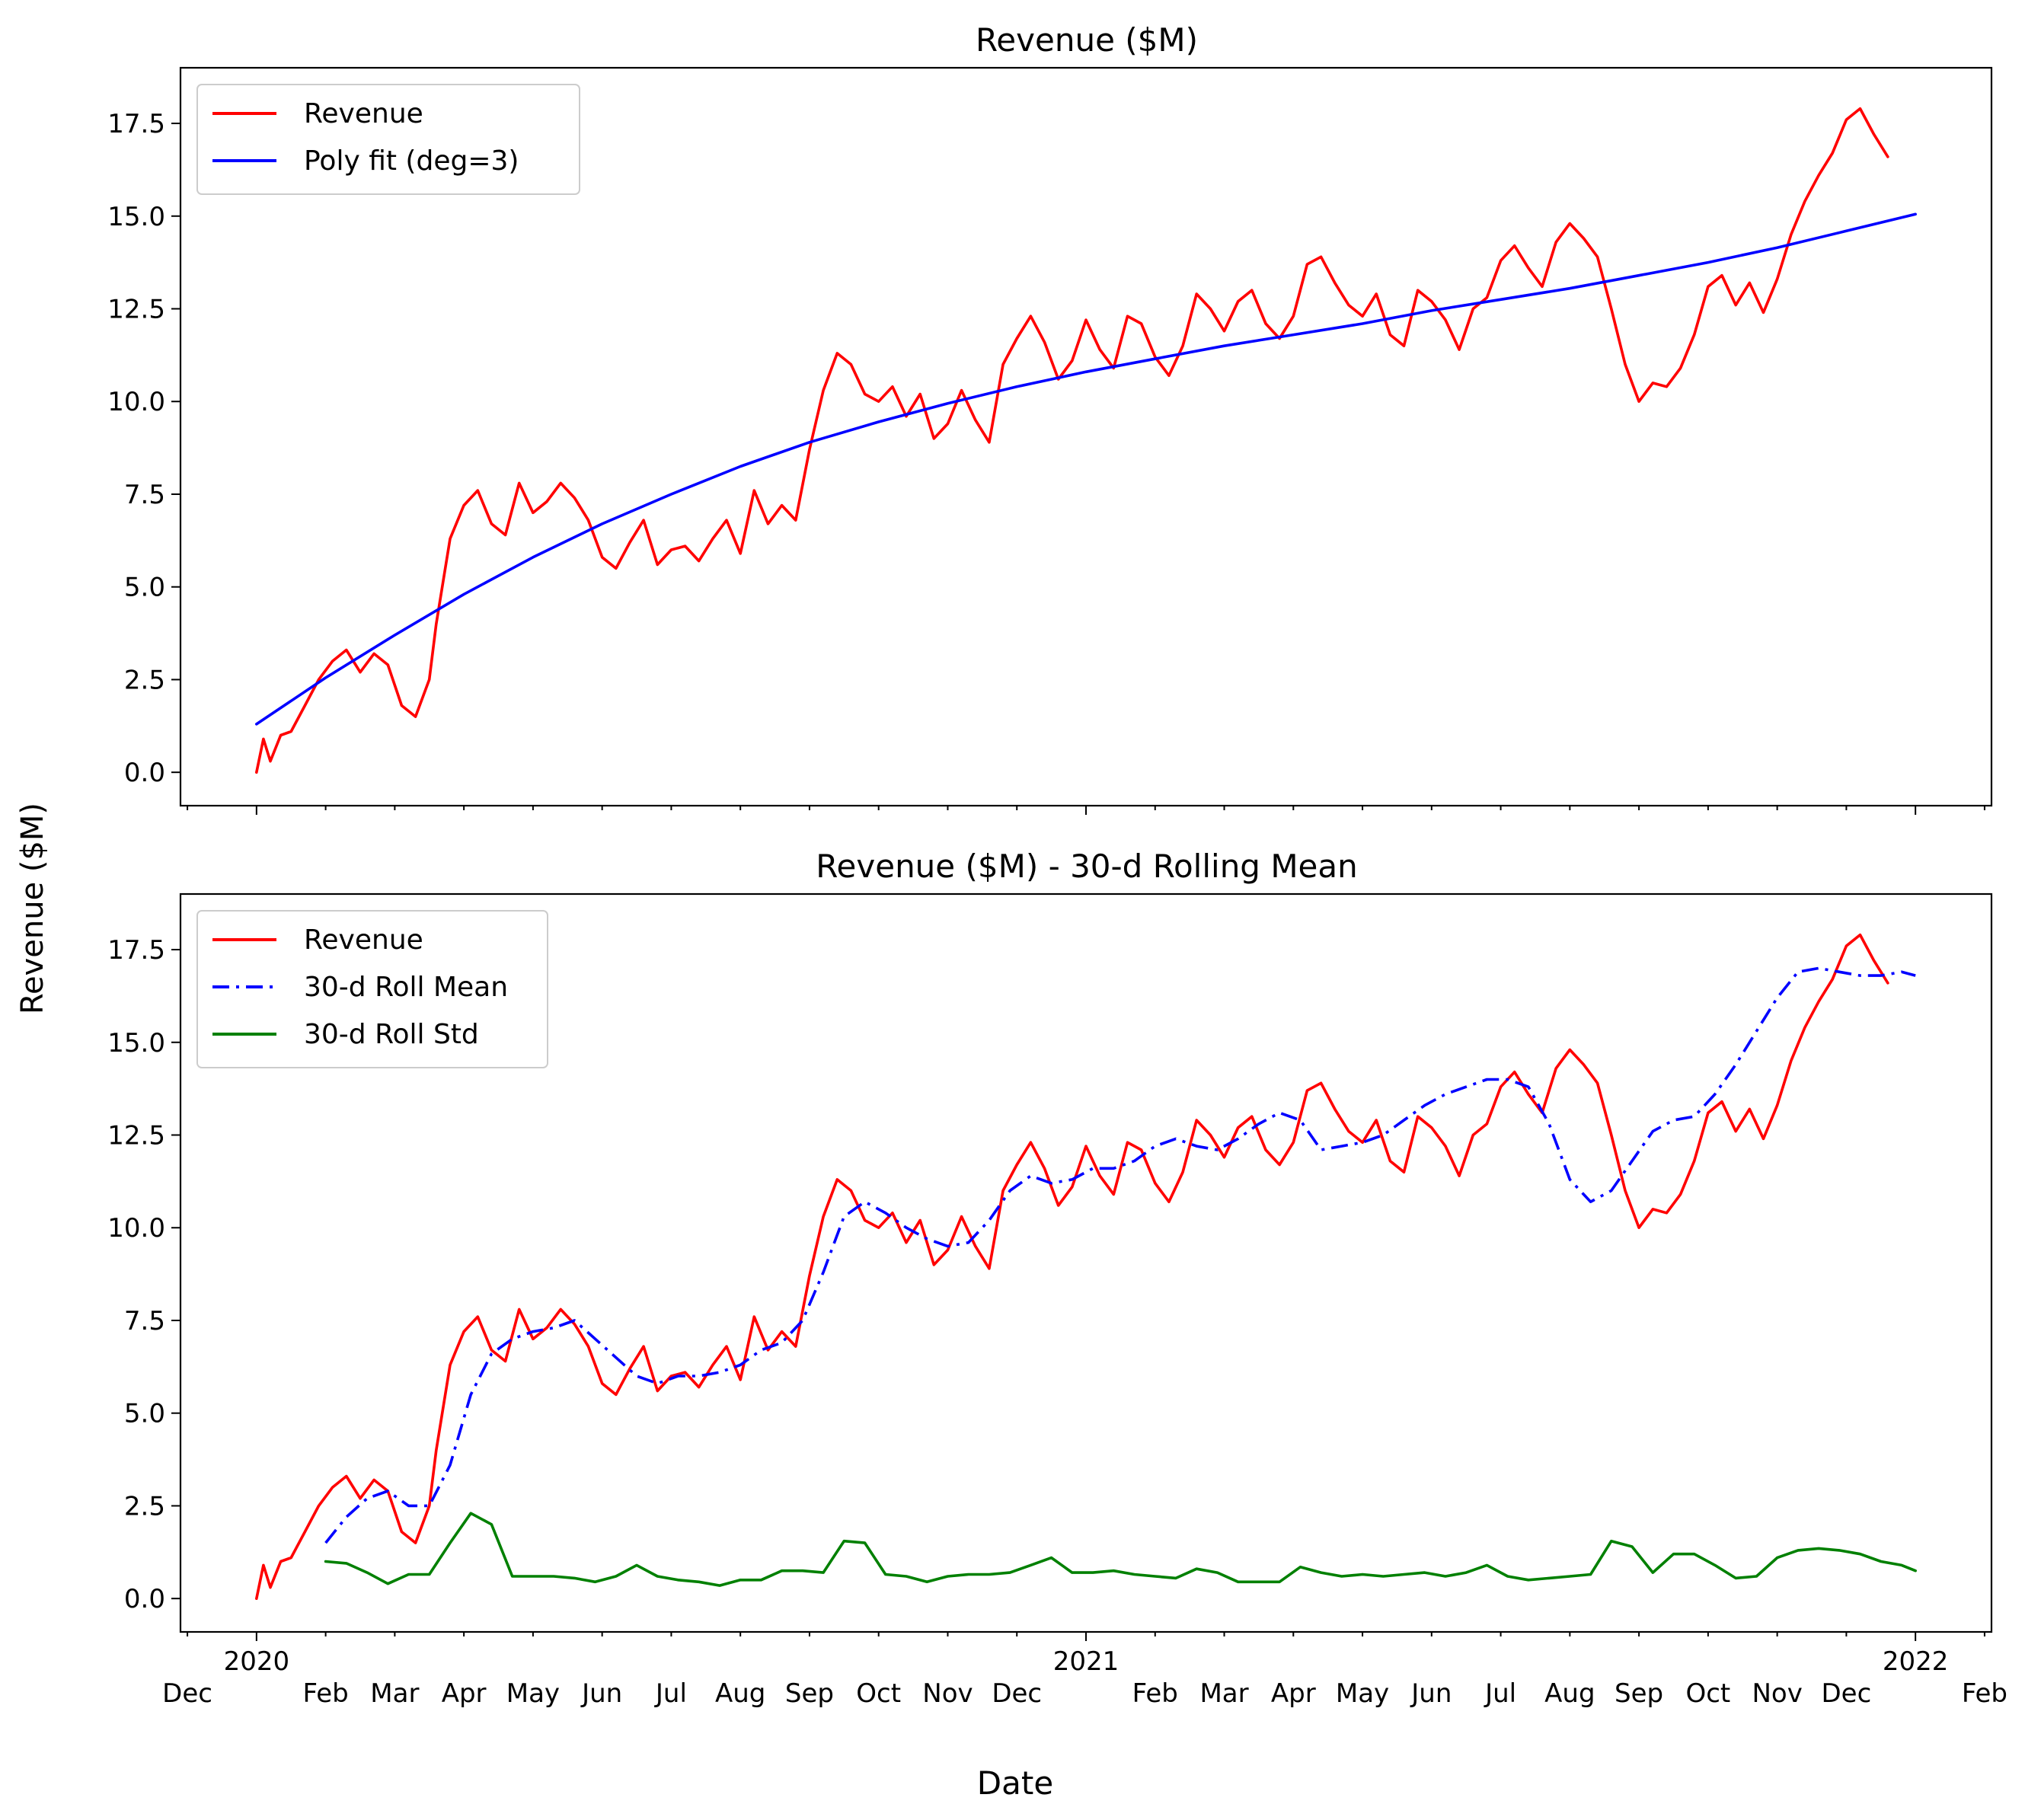  I want to click on bottom-y-tick-label: 15.0, so click(136, 1043).